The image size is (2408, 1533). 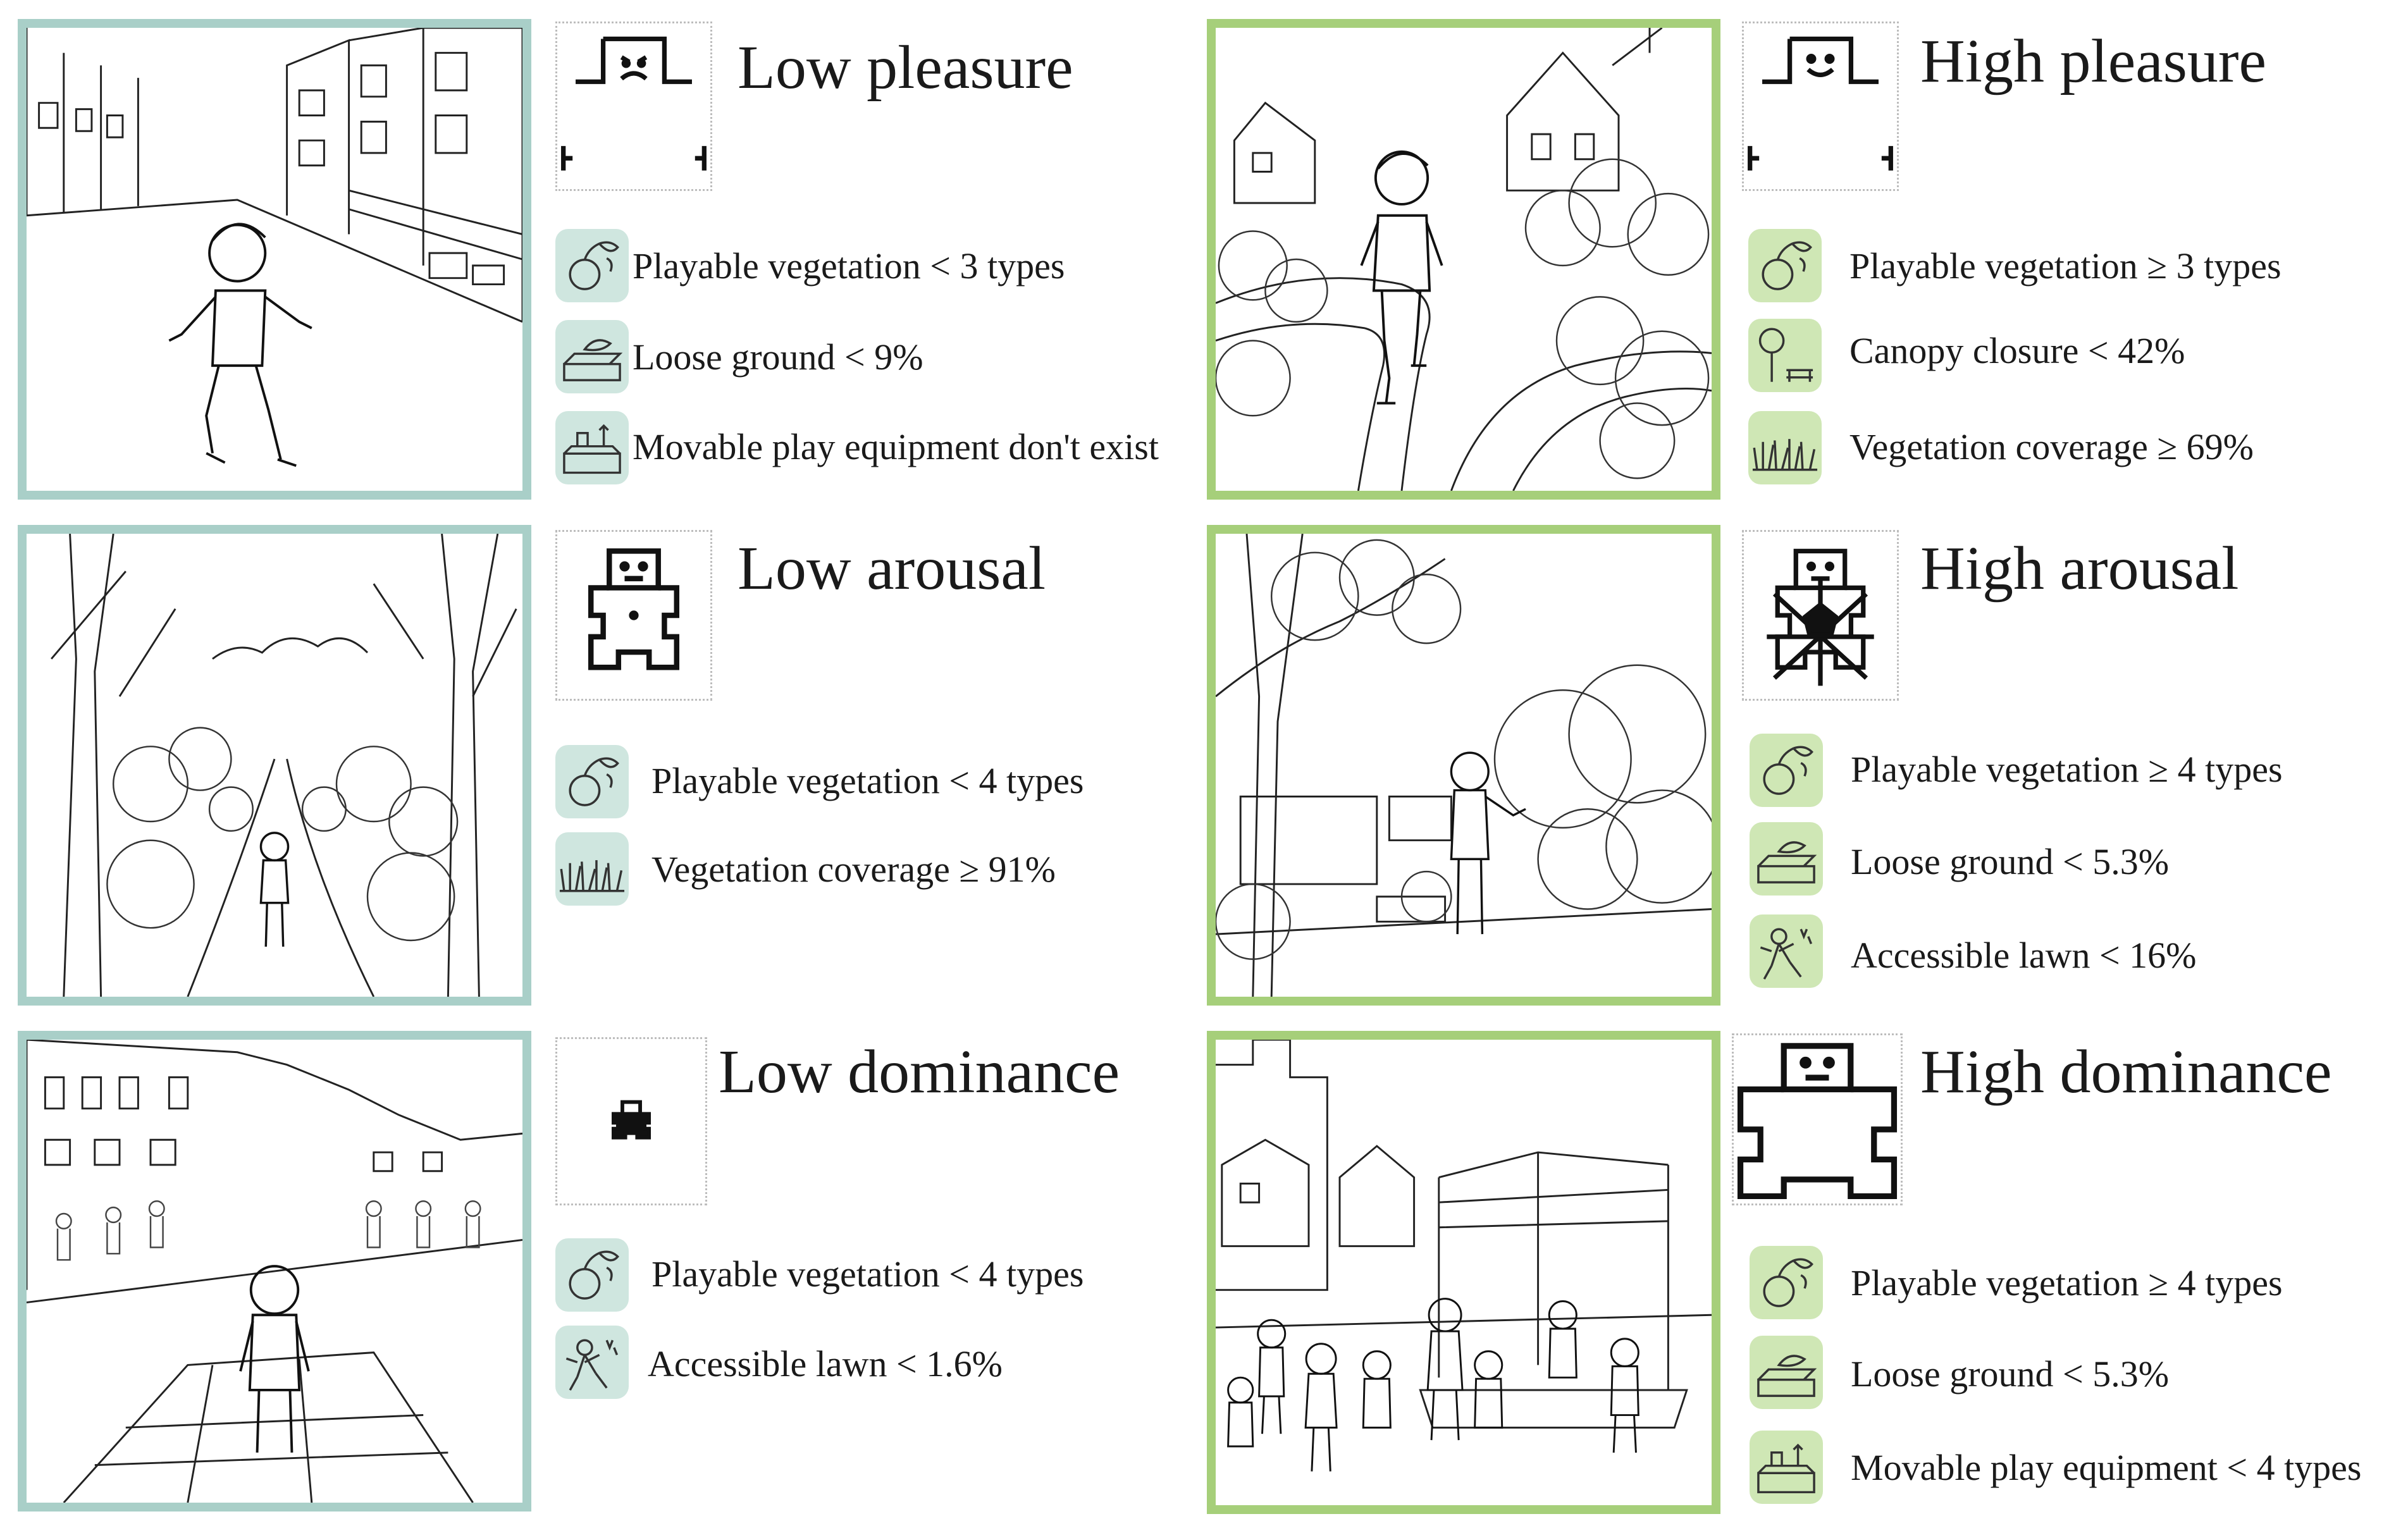 What do you see at coordinates (2051, 446) in the screenshot?
I see `indicator-text: Vegetation coverage ≥ 69%` at bounding box center [2051, 446].